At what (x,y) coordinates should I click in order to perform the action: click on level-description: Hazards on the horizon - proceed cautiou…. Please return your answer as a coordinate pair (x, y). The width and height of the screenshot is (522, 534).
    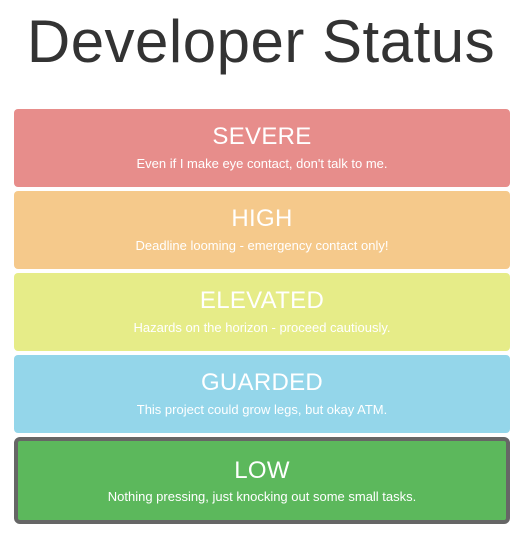
    Looking at the image, I should click on (262, 327).